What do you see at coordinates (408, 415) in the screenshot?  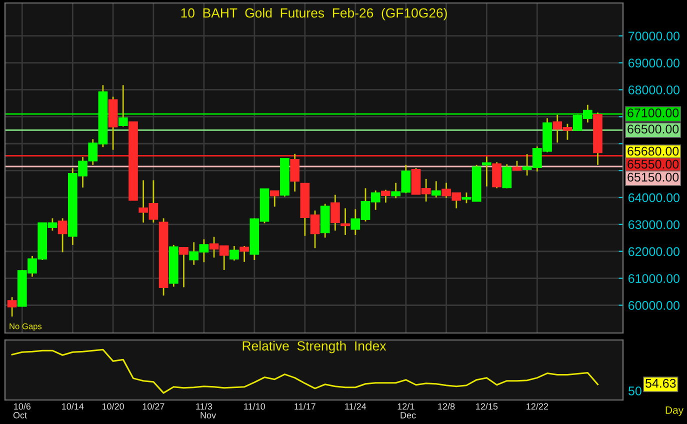 I see `text: Dec` at bounding box center [408, 415].